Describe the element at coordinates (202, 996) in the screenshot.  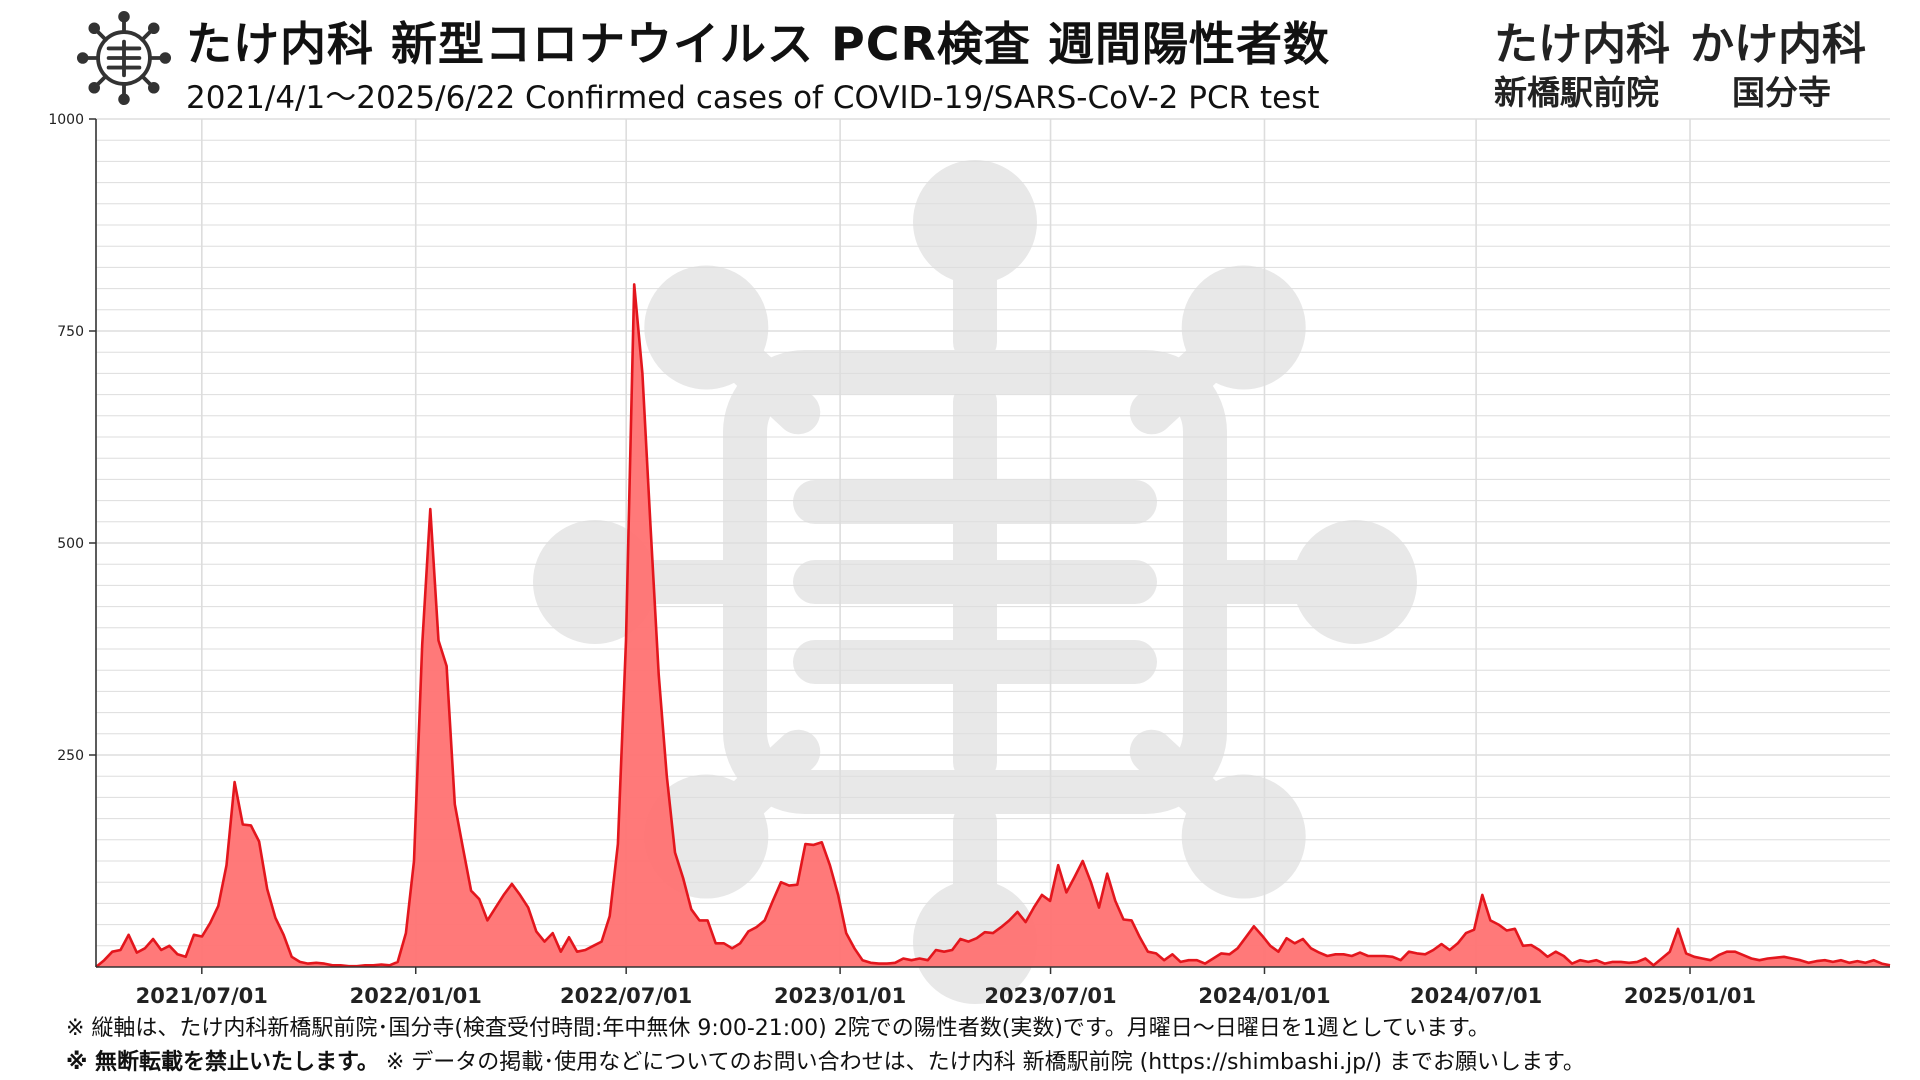
I see `x-tick-label: 2021/07/01` at that location.